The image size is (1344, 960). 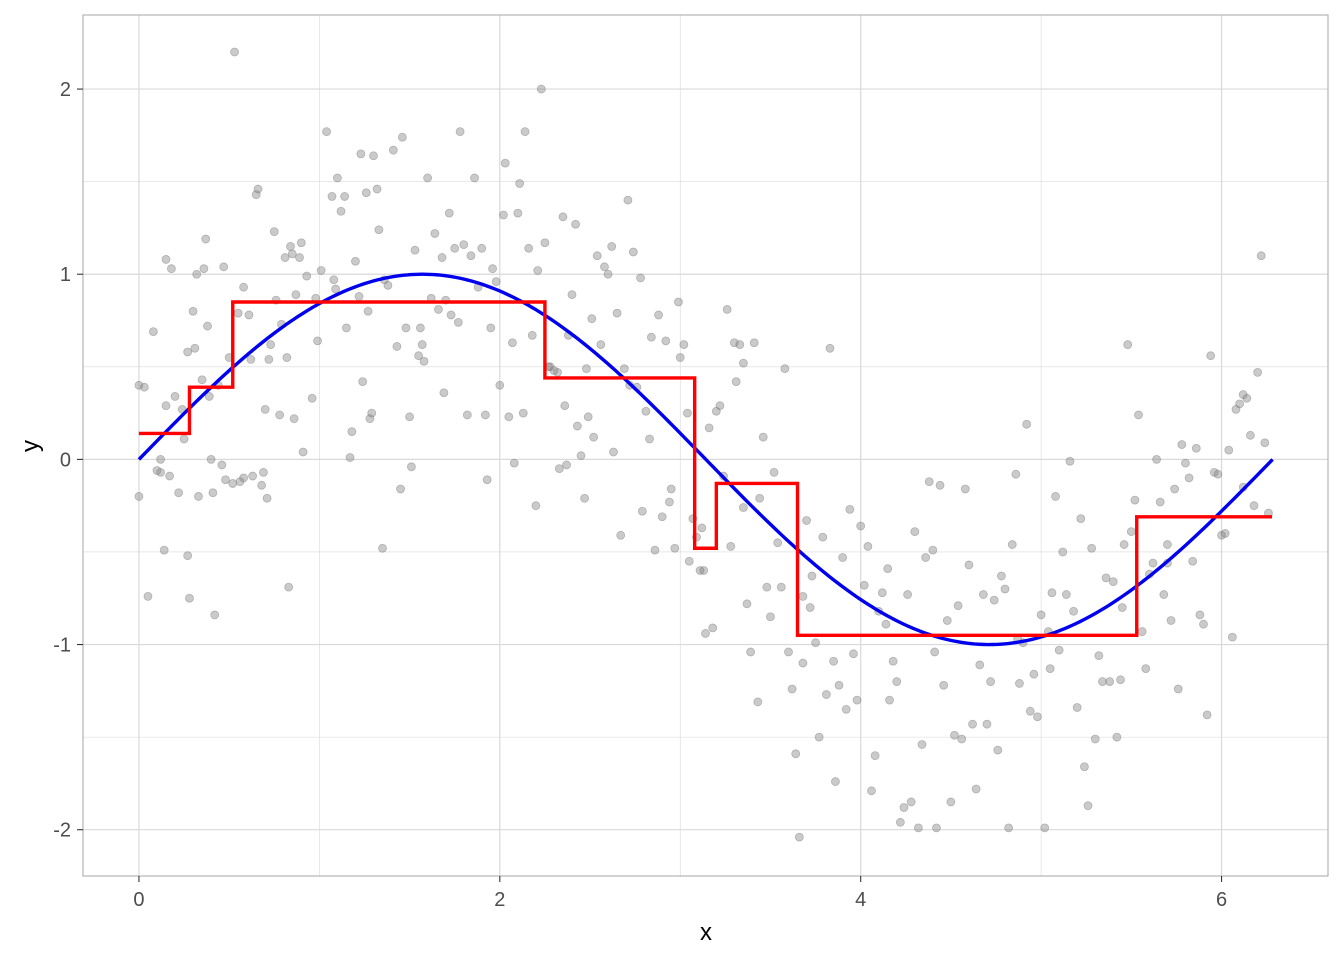 What do you see at coordinates (499, 900) in the screenshot?
I see `x-tick-label: 2` at bounding box center [499, 900].